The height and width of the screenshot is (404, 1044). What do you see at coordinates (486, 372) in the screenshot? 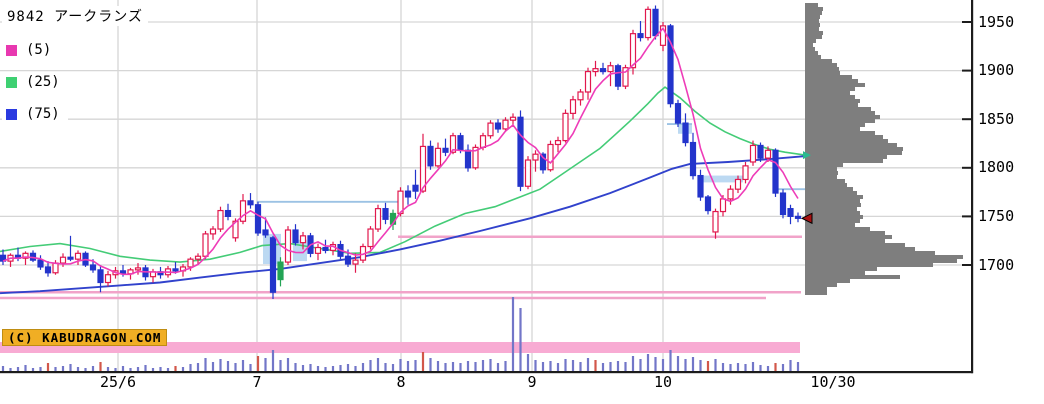
I see `x-axis-line` at bounding box center [486, 372].